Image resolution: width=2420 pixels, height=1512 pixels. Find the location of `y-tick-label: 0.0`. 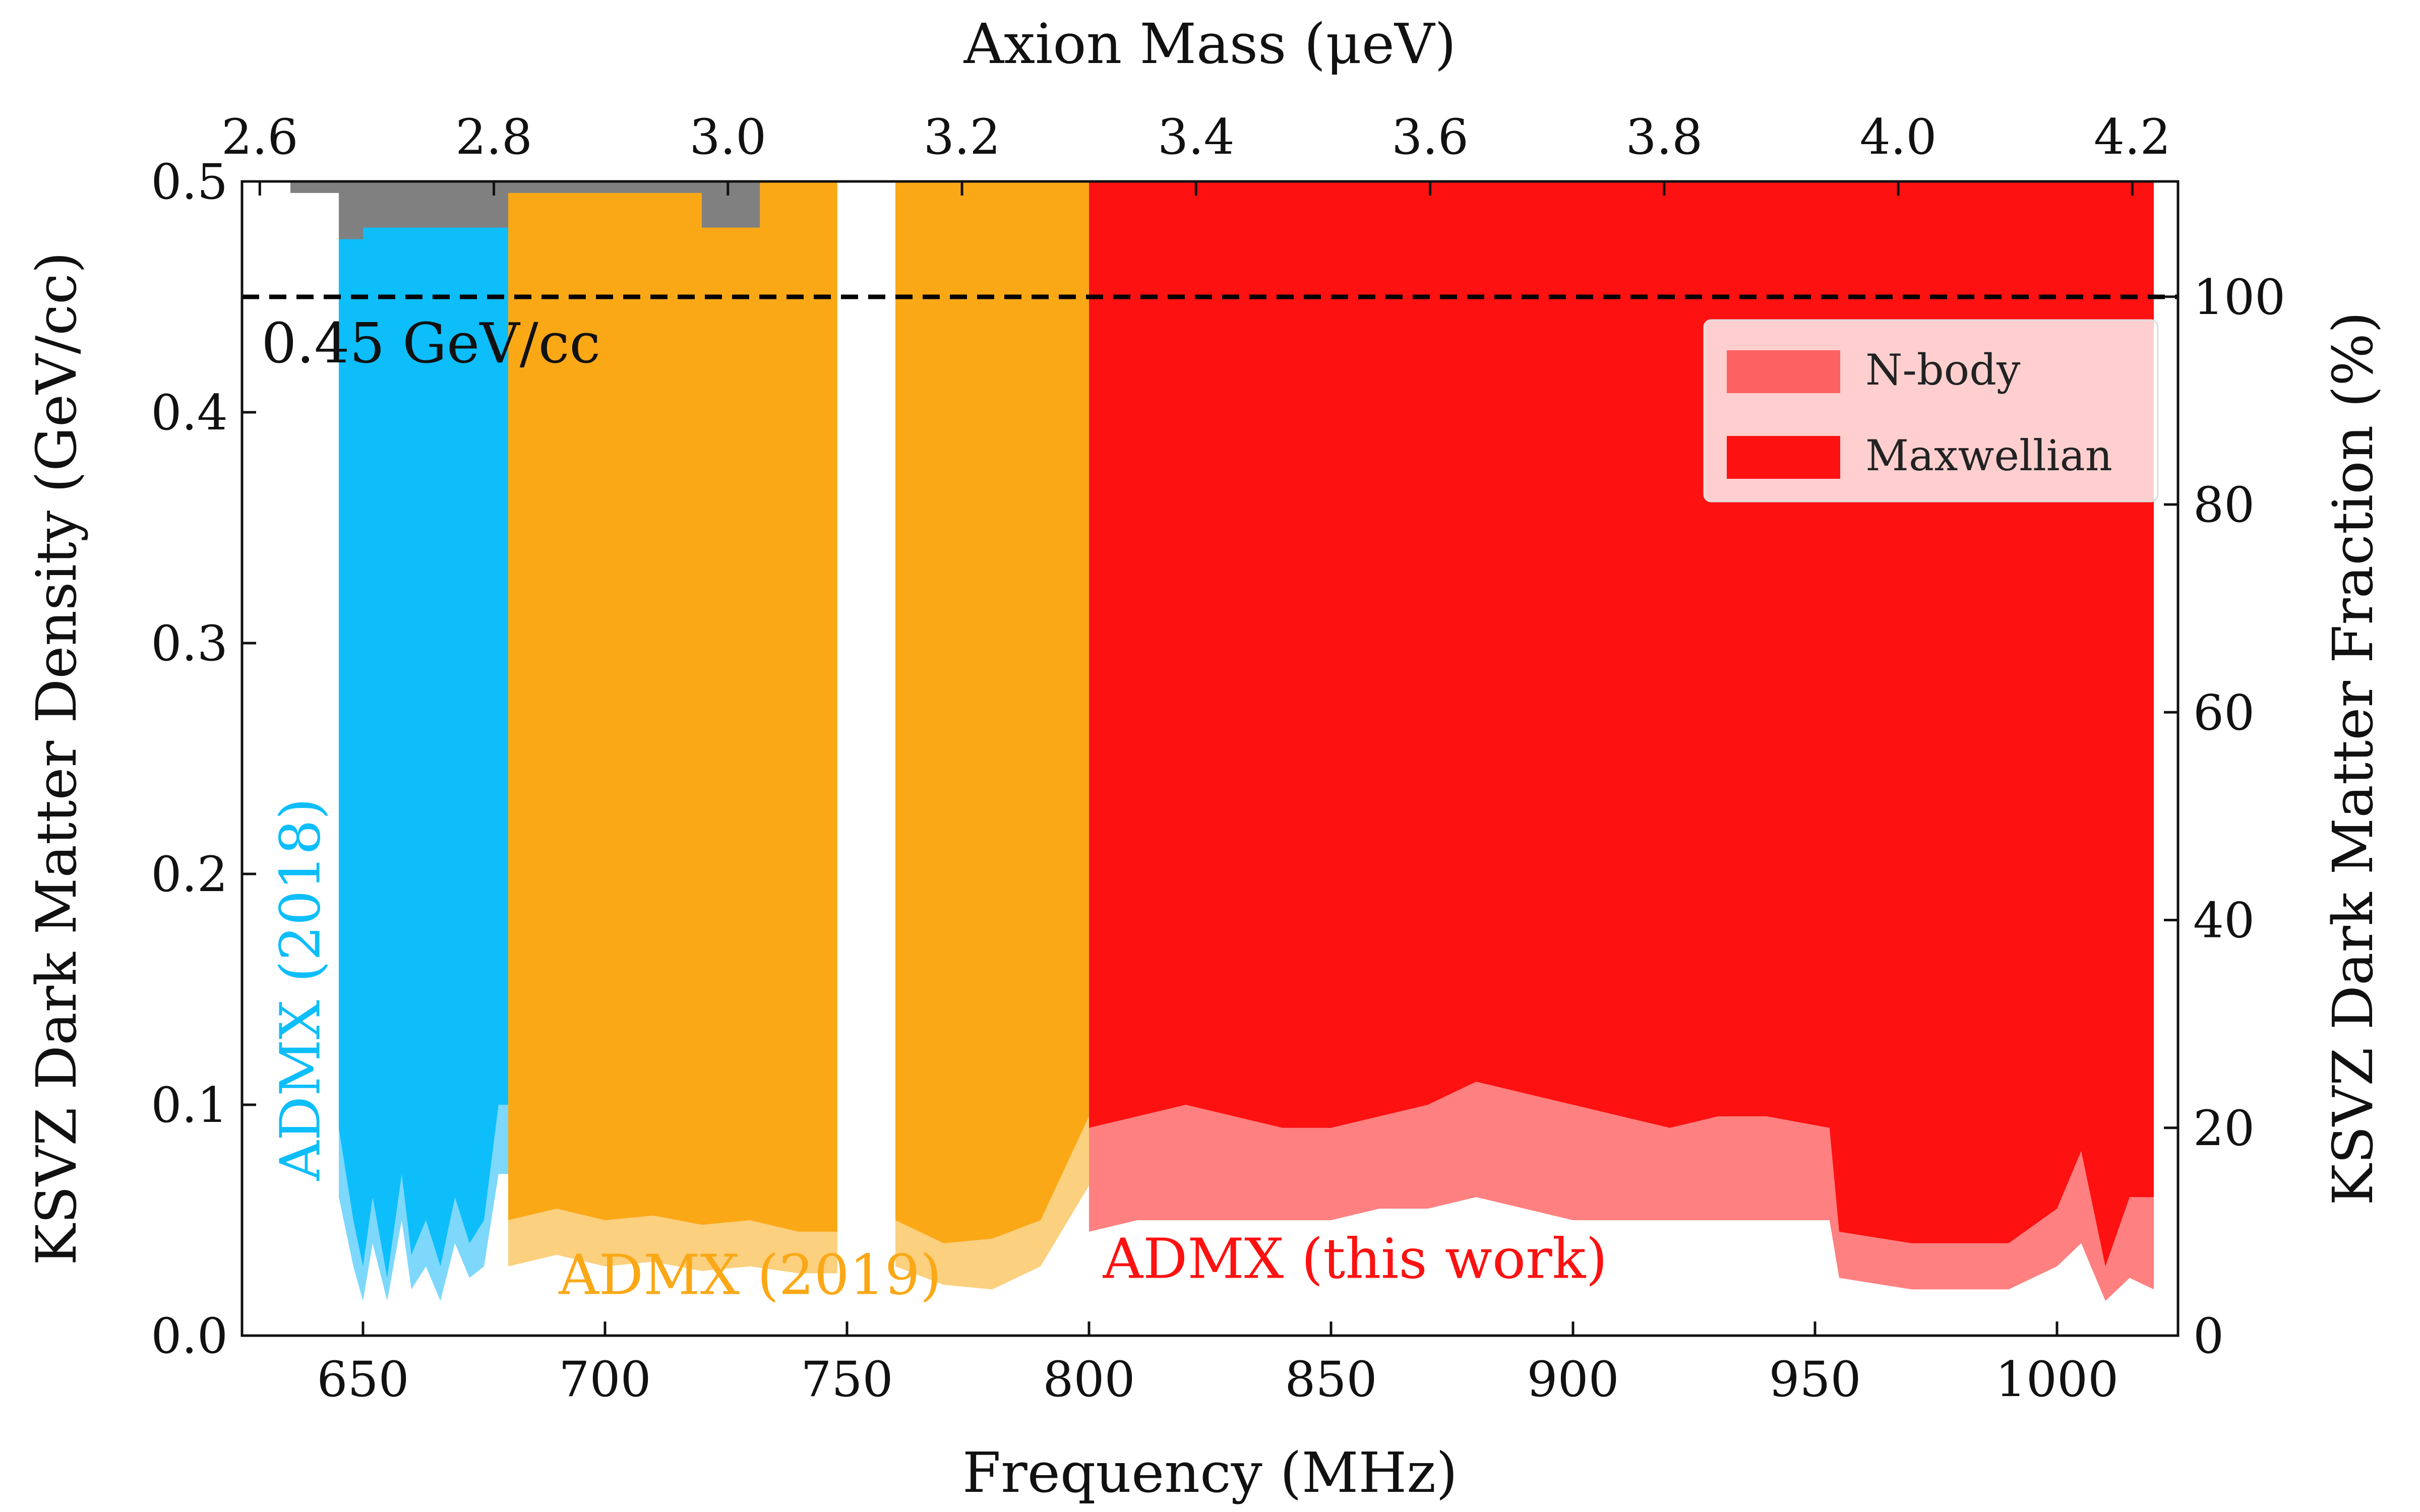

y-tick-label: 0.0 is located at coordinates (189, 1336).